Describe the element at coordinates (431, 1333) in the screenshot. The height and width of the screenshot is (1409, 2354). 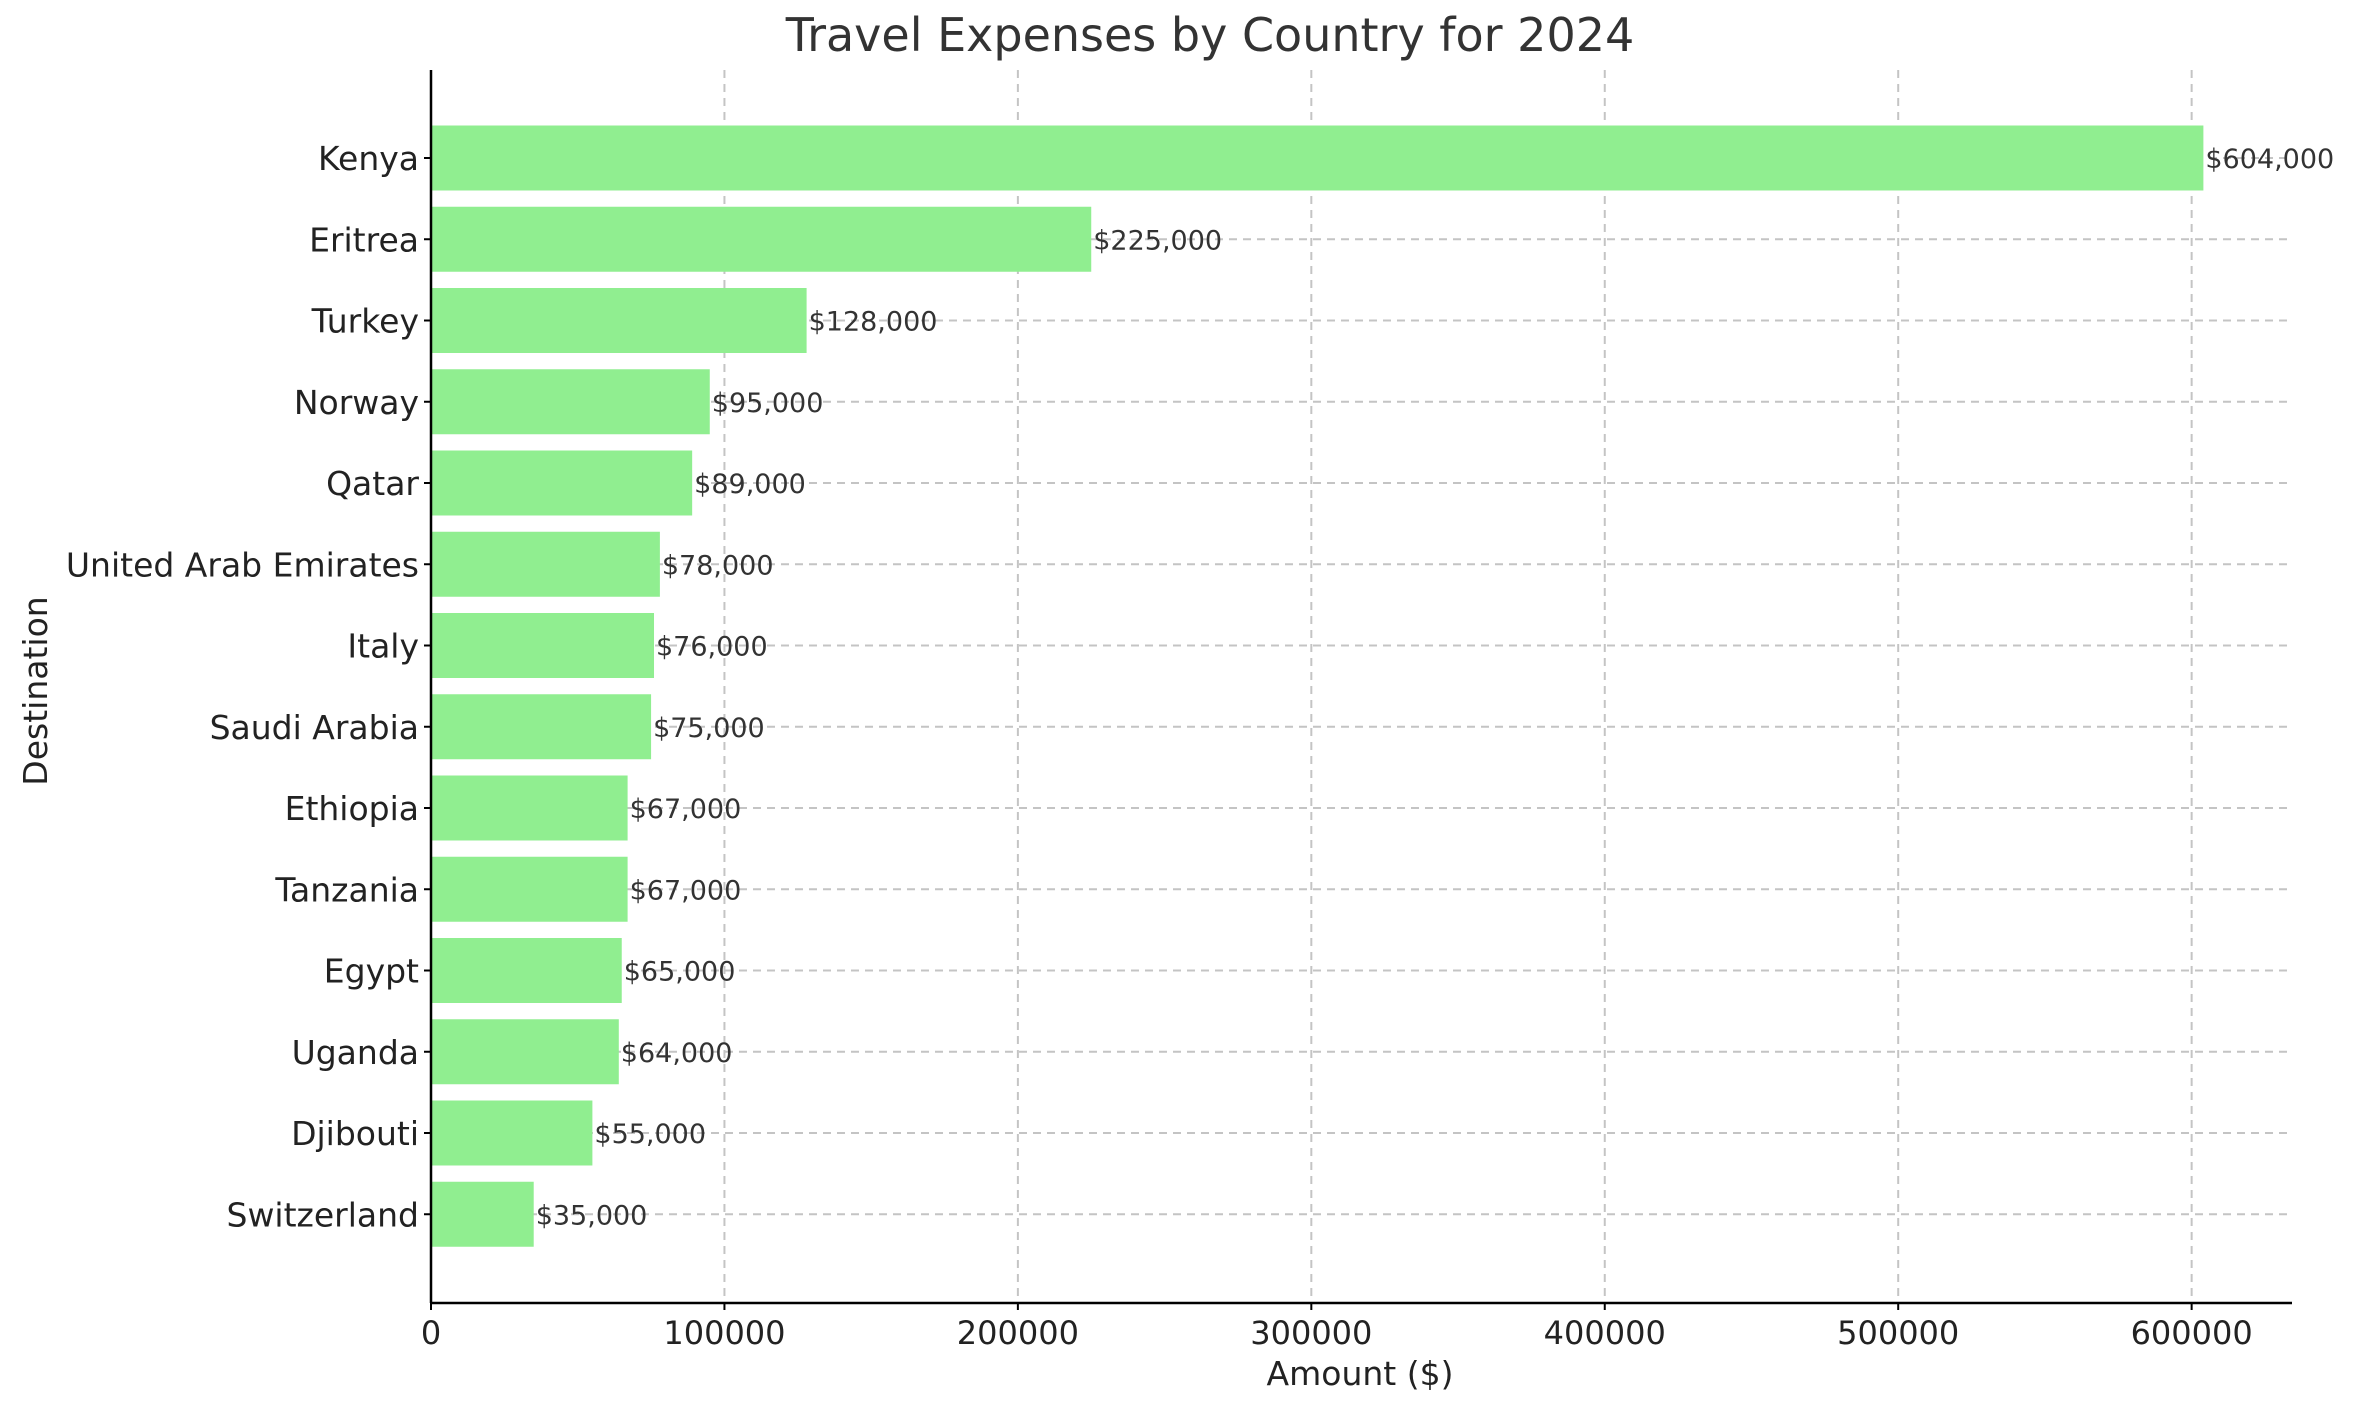
I see `x-tick-label: 0` at that location.